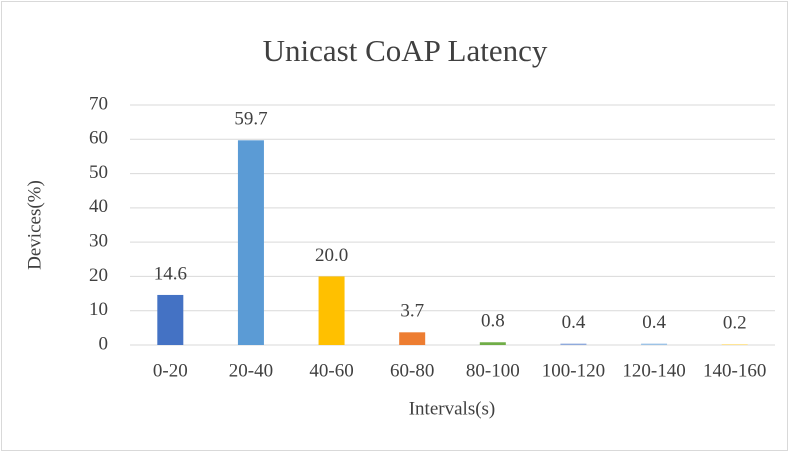 This screenshot has height=452, width=789. I want to click on y-tick-label: 60, so click(98, 138).